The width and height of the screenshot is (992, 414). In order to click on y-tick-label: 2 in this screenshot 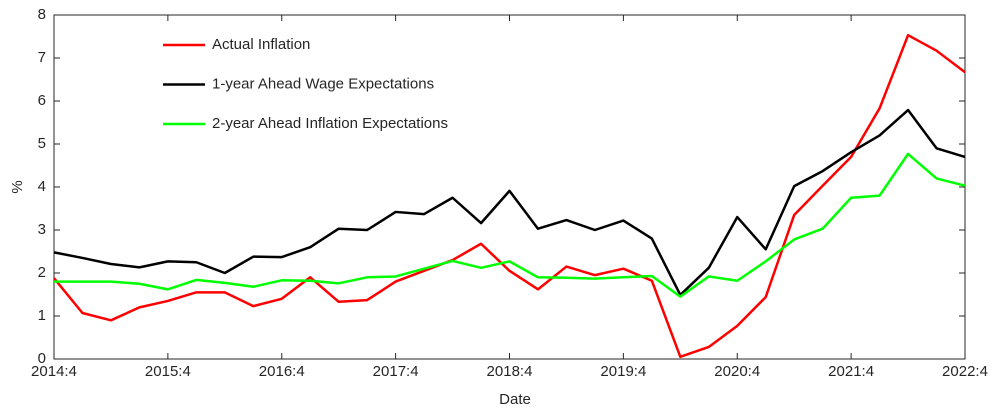, I will do `click(42, 272)`.